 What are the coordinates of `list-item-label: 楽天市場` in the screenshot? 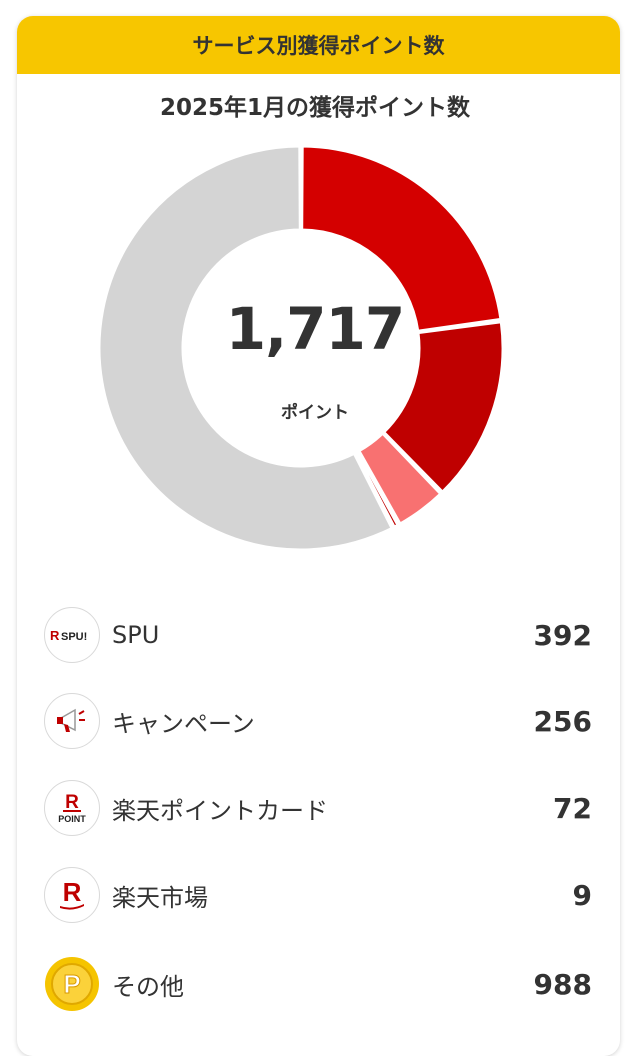 It's located at (160, 897).